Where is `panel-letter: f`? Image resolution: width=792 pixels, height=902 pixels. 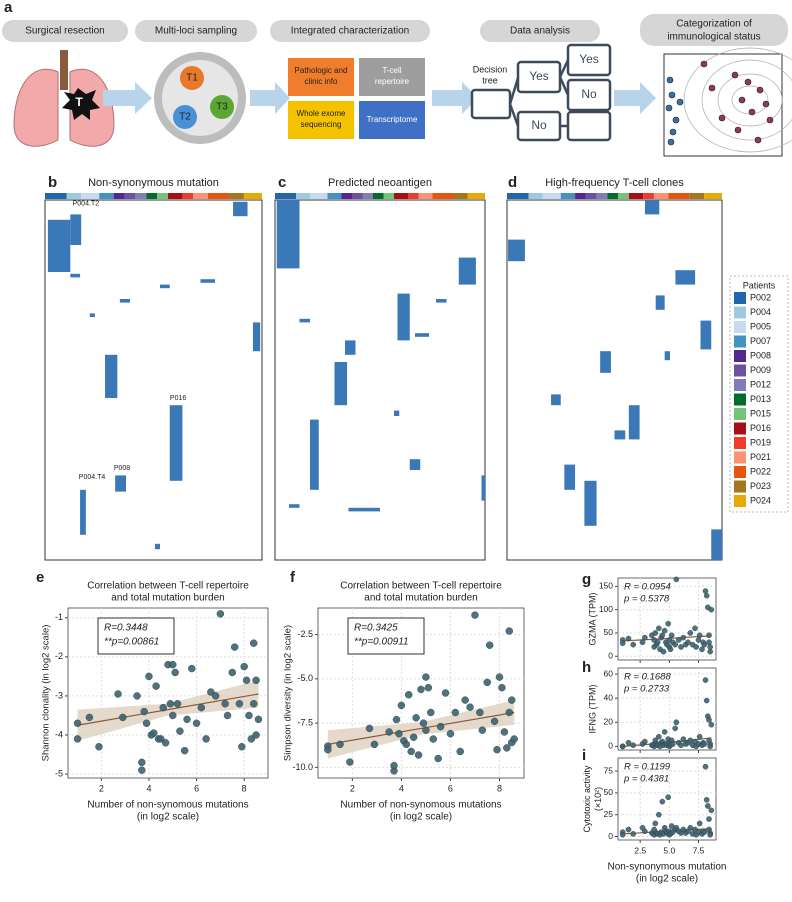
panel-letter: f is located at coordinates (293, 577).